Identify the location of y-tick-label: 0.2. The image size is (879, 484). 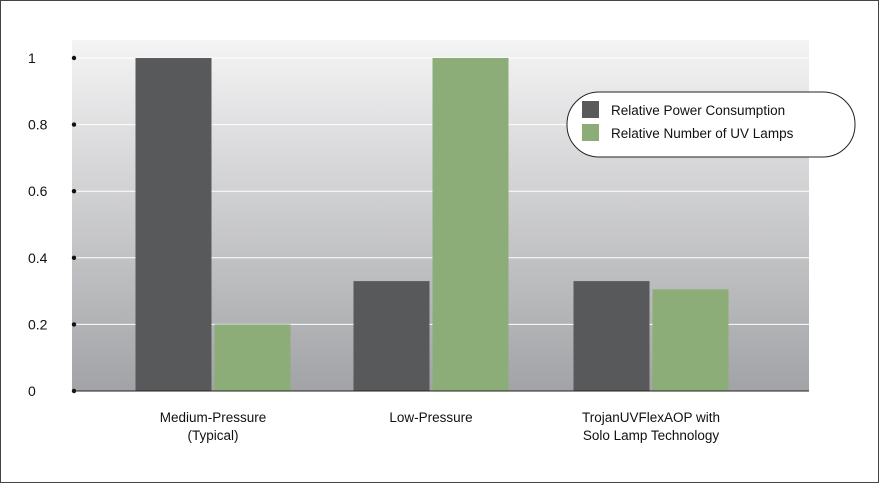
(38, 324).